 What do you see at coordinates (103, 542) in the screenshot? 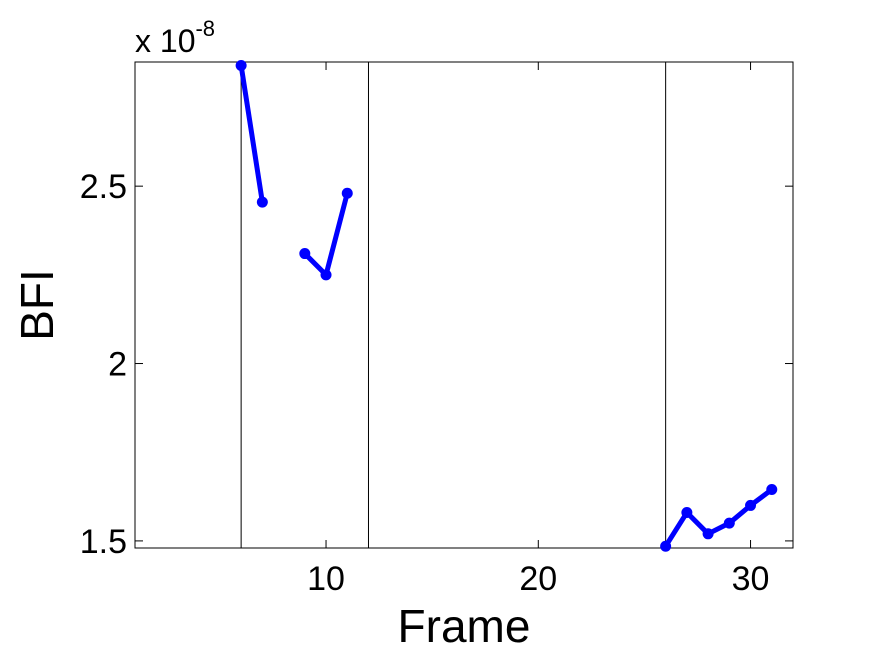
I see `y-tick-label: 1.5` at bounding box center [103, 542].